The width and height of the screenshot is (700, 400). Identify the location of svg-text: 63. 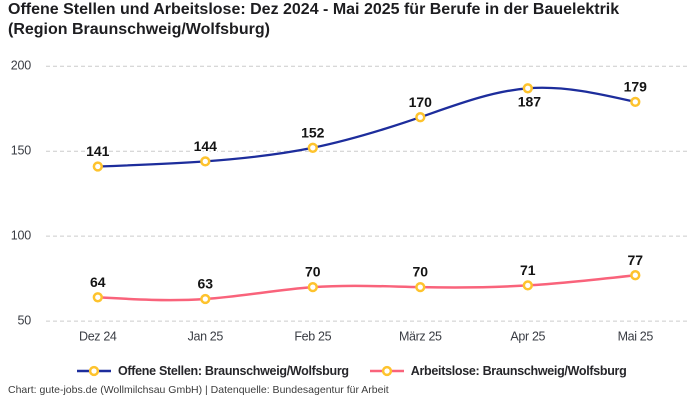
(206, 284).